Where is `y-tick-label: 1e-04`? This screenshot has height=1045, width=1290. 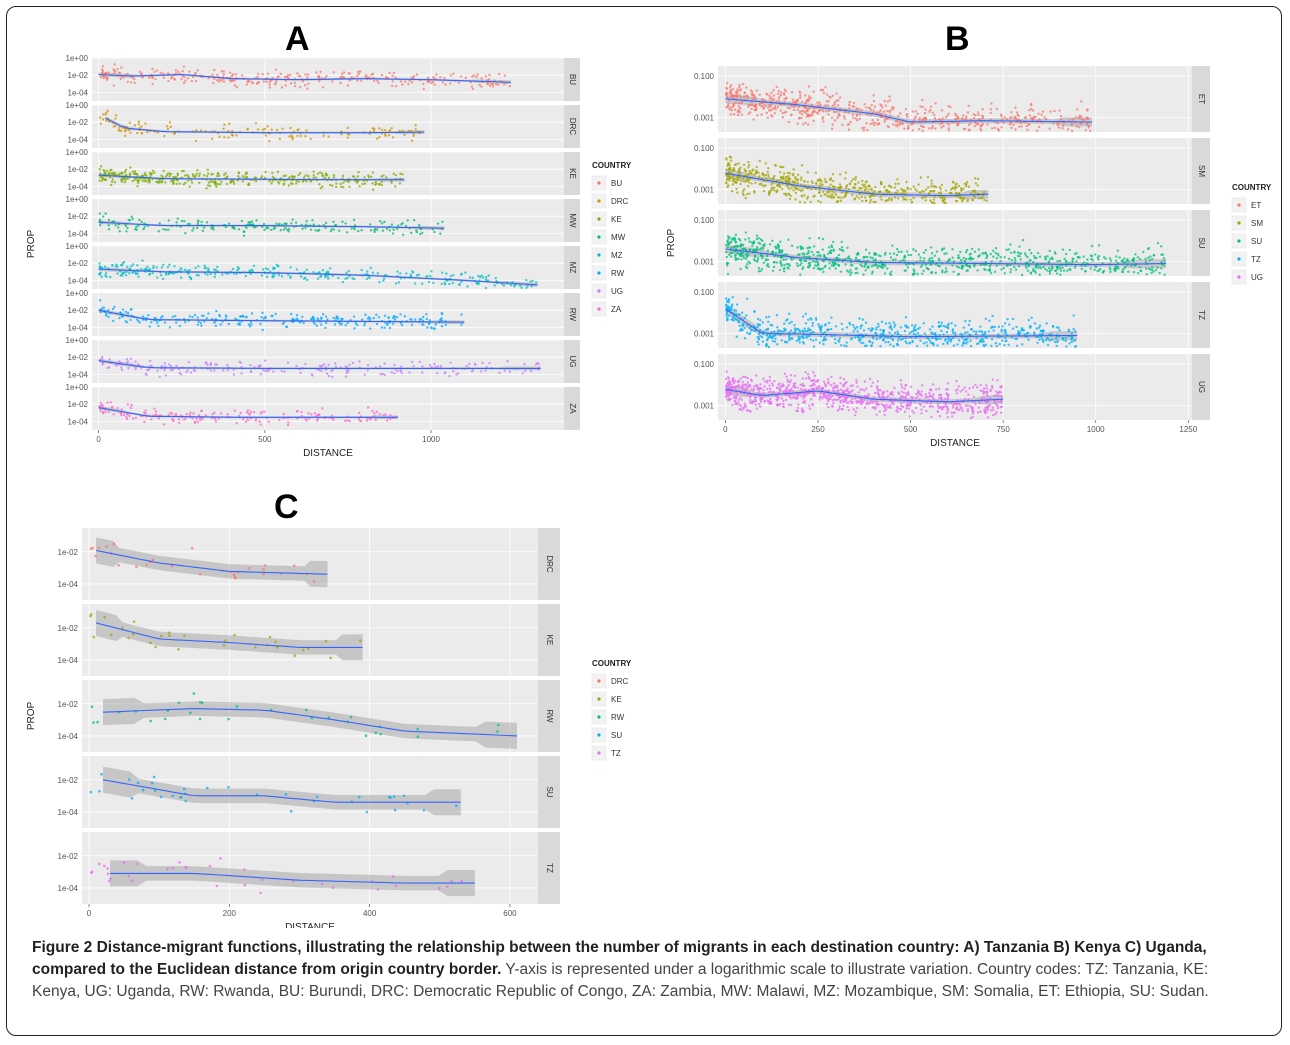 y-tick-label: 1e-04 is located at coordinates (78, 327).